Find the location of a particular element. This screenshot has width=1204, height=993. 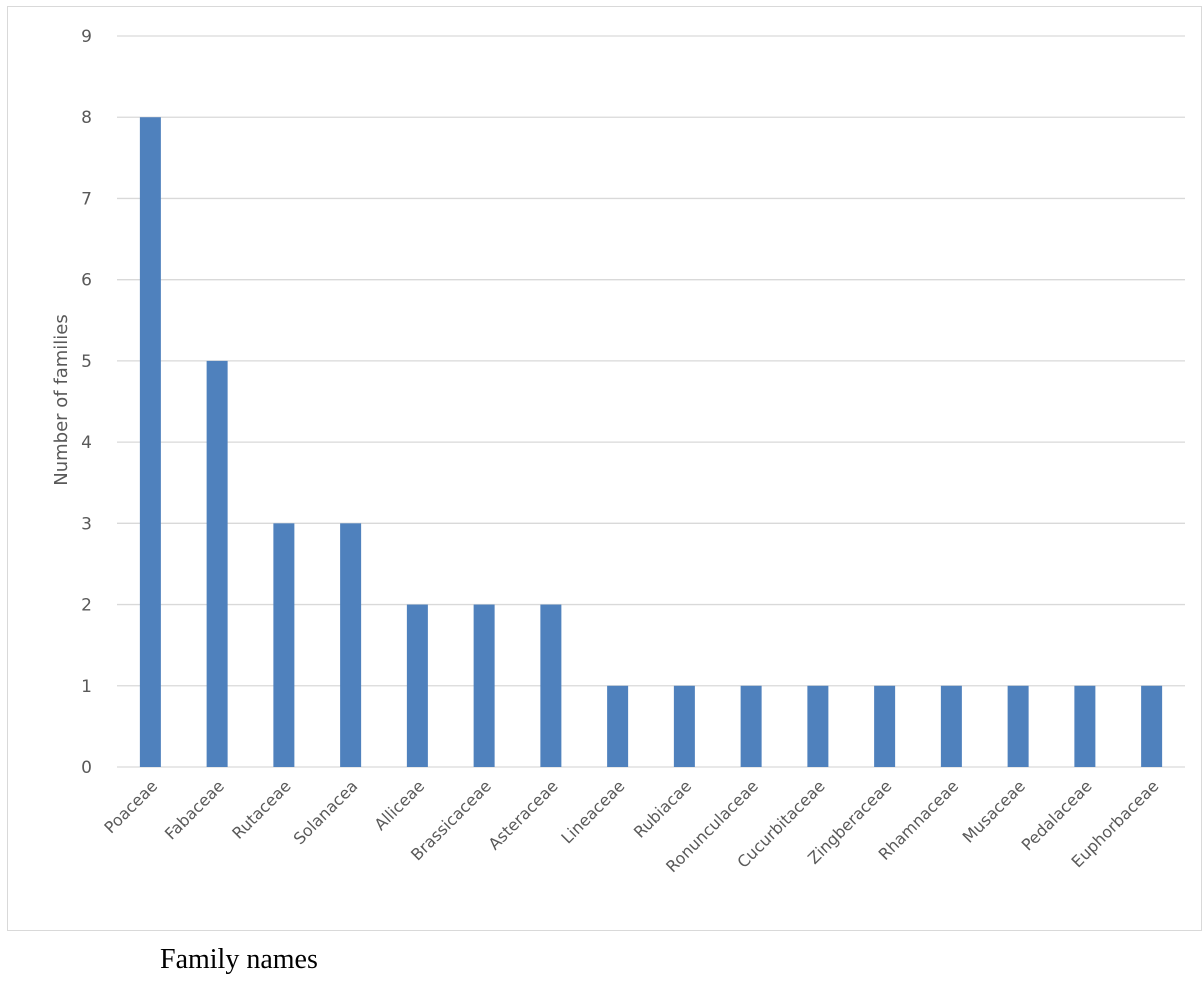

y-tick-label: 3 is located at coordinates (86, 524).